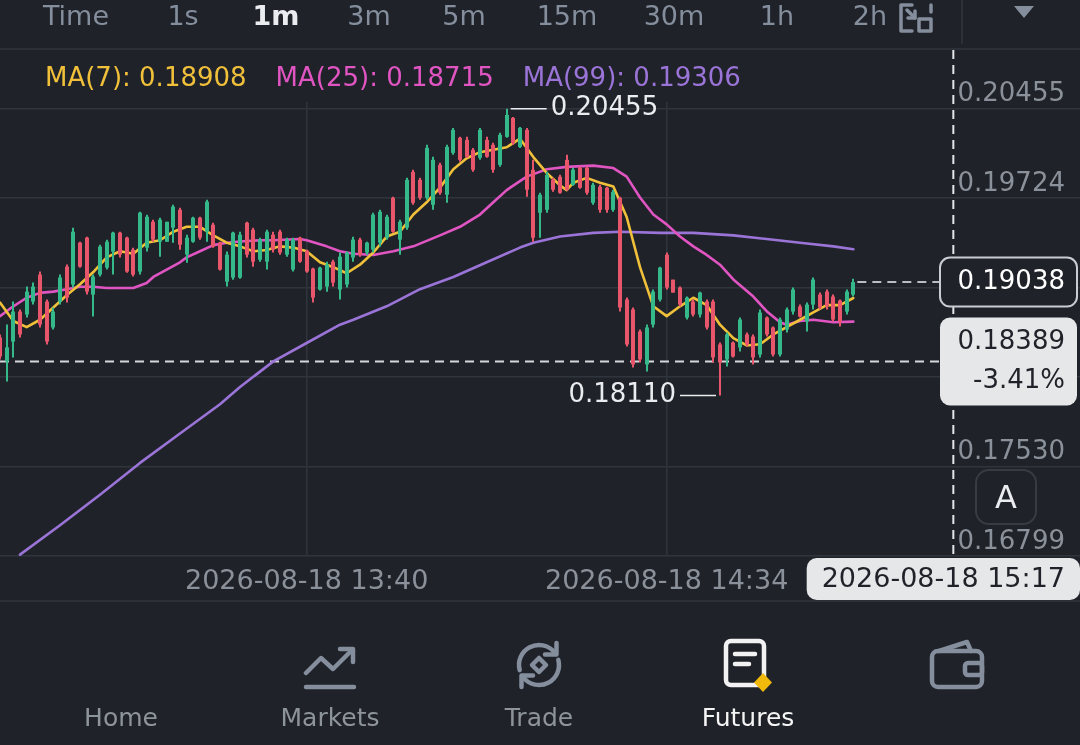 This screenshot has height=745, width=1080. What do you see at coordinates (674, 16) in the screenshot?
I see `text: 30m` at bounding box center [674, 16].